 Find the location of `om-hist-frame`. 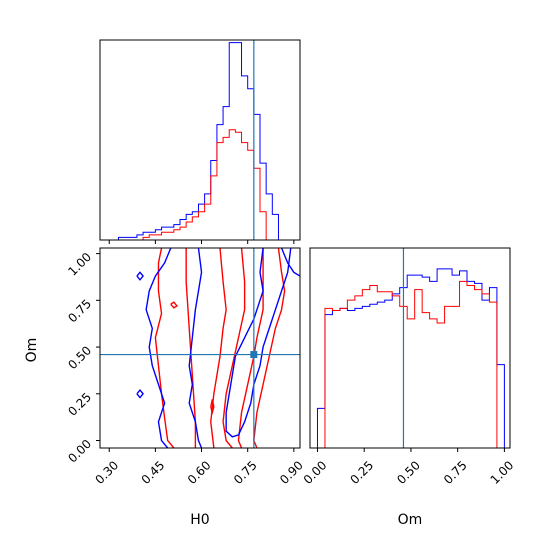

om-hist-frame is located at coordinates (410, 348).